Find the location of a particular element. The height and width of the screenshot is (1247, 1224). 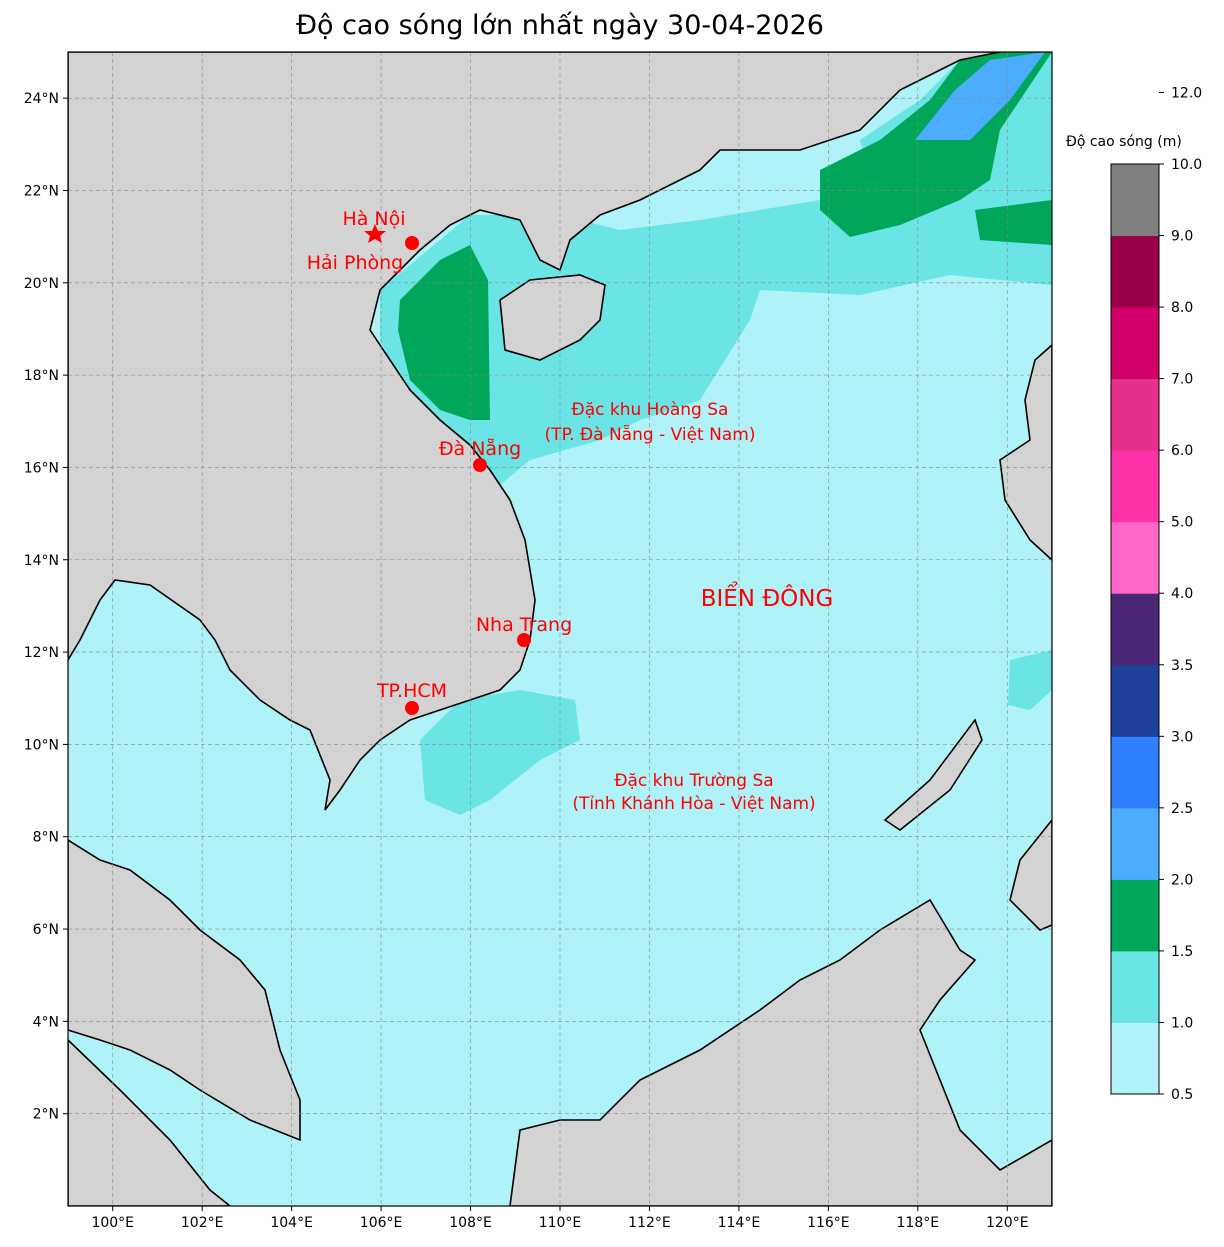

colorbar-tick-label: 12.0 is located at coordinates (1186, 93).